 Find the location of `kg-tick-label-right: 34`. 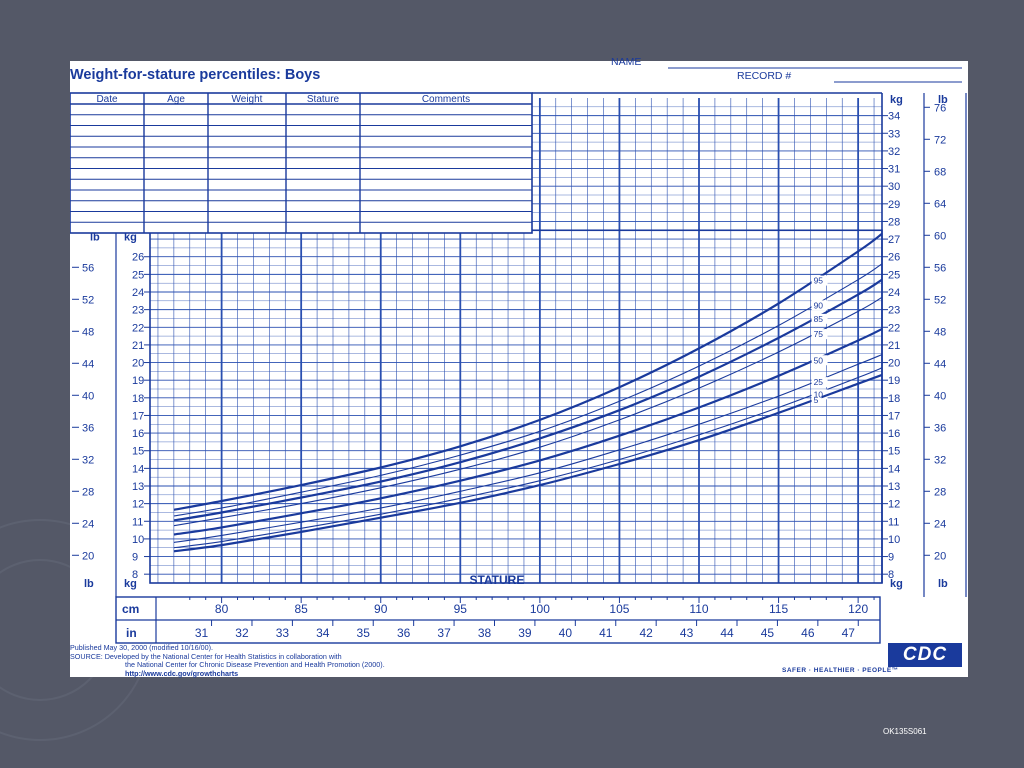

kg-tick-label-right: 34 is located at coordinates (894, 117).